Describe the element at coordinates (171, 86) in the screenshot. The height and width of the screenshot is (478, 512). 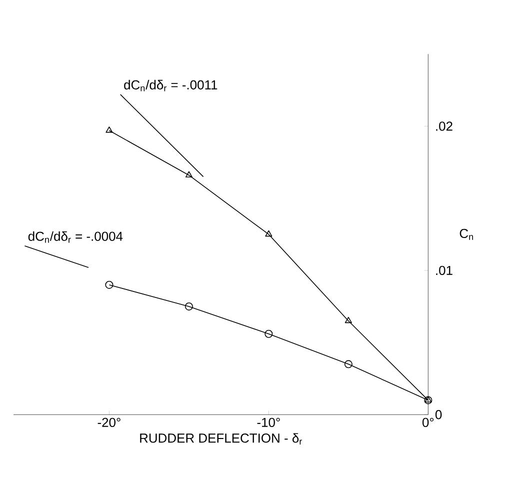
I see `annotation: dC$_{n}$/dδ$_{r}$ = -.0011` at that location.